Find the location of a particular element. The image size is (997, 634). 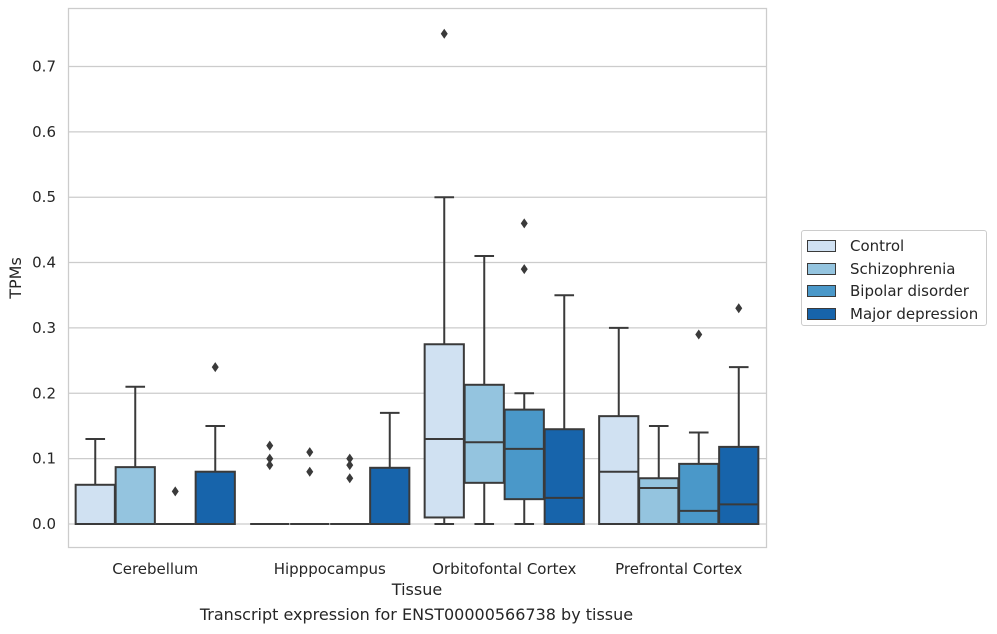

legend-label: Bipolar disorder is located at coordinates (909, 291).